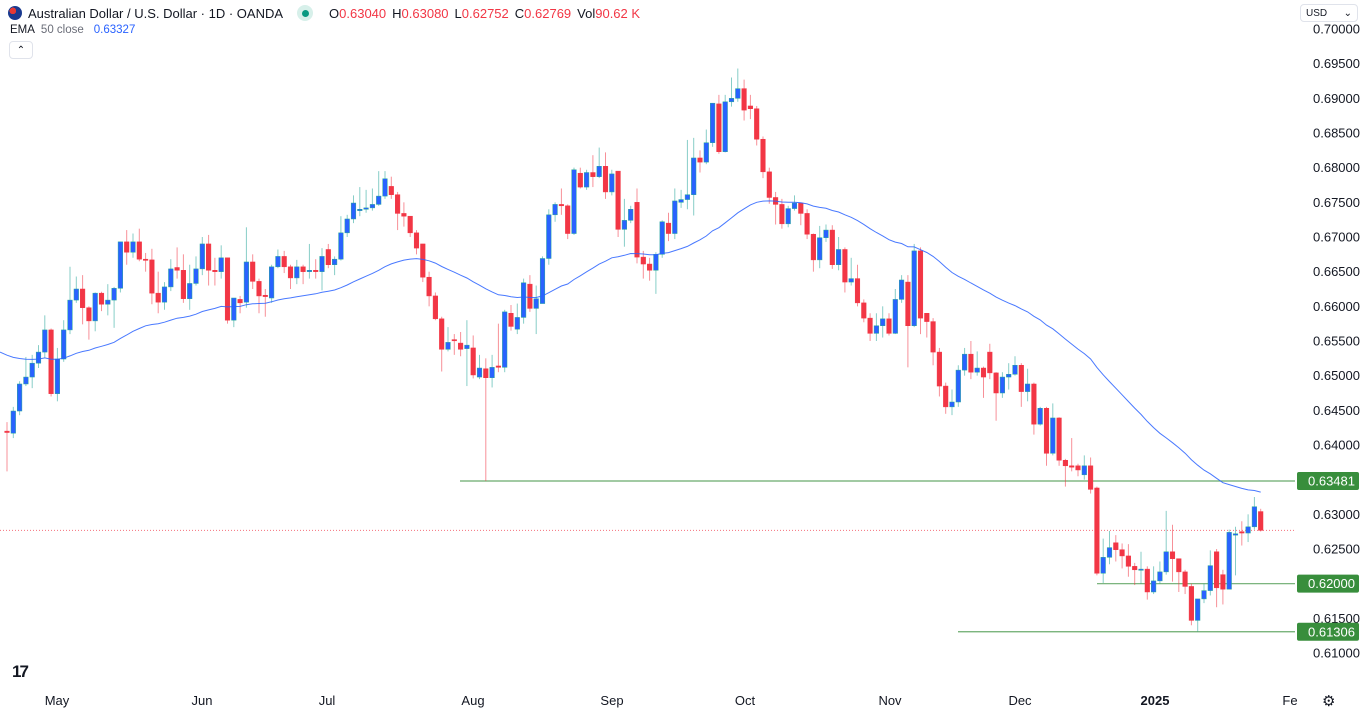  I want to click on ohlc-key: L, so click(458, 13).